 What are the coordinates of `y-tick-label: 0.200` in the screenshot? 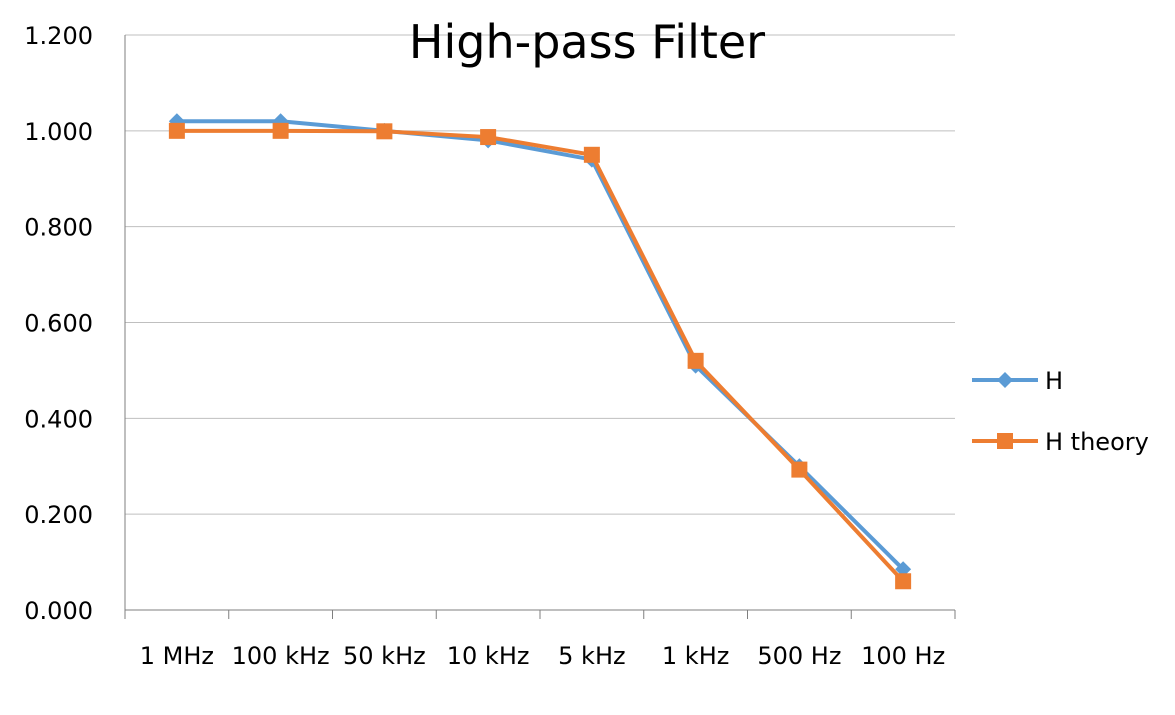 It's located at (58, 515).